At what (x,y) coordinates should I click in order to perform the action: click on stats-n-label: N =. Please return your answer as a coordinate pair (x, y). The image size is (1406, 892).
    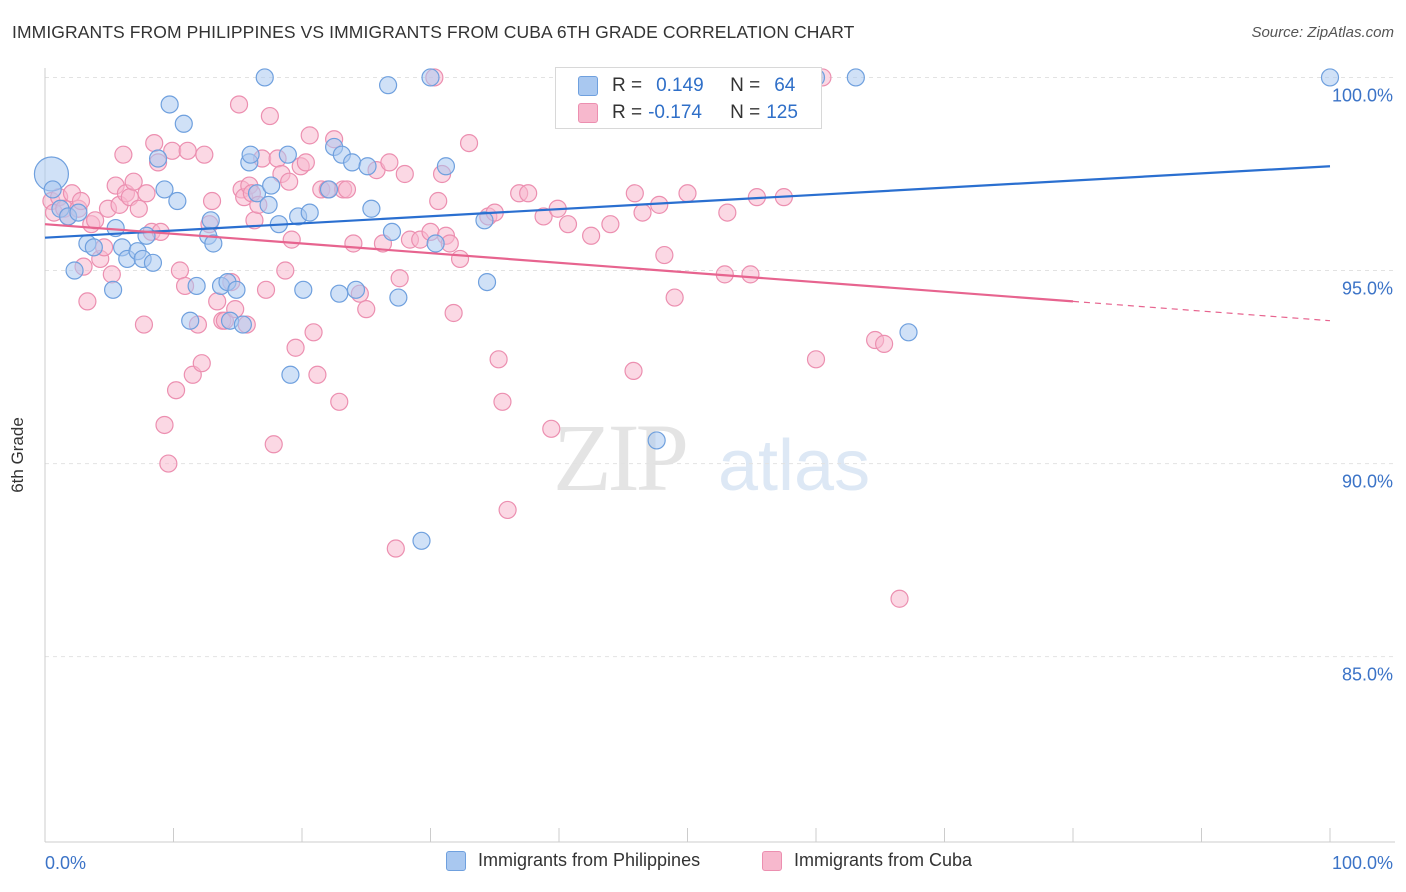
    Looking at the image, I should click on (745, 85).